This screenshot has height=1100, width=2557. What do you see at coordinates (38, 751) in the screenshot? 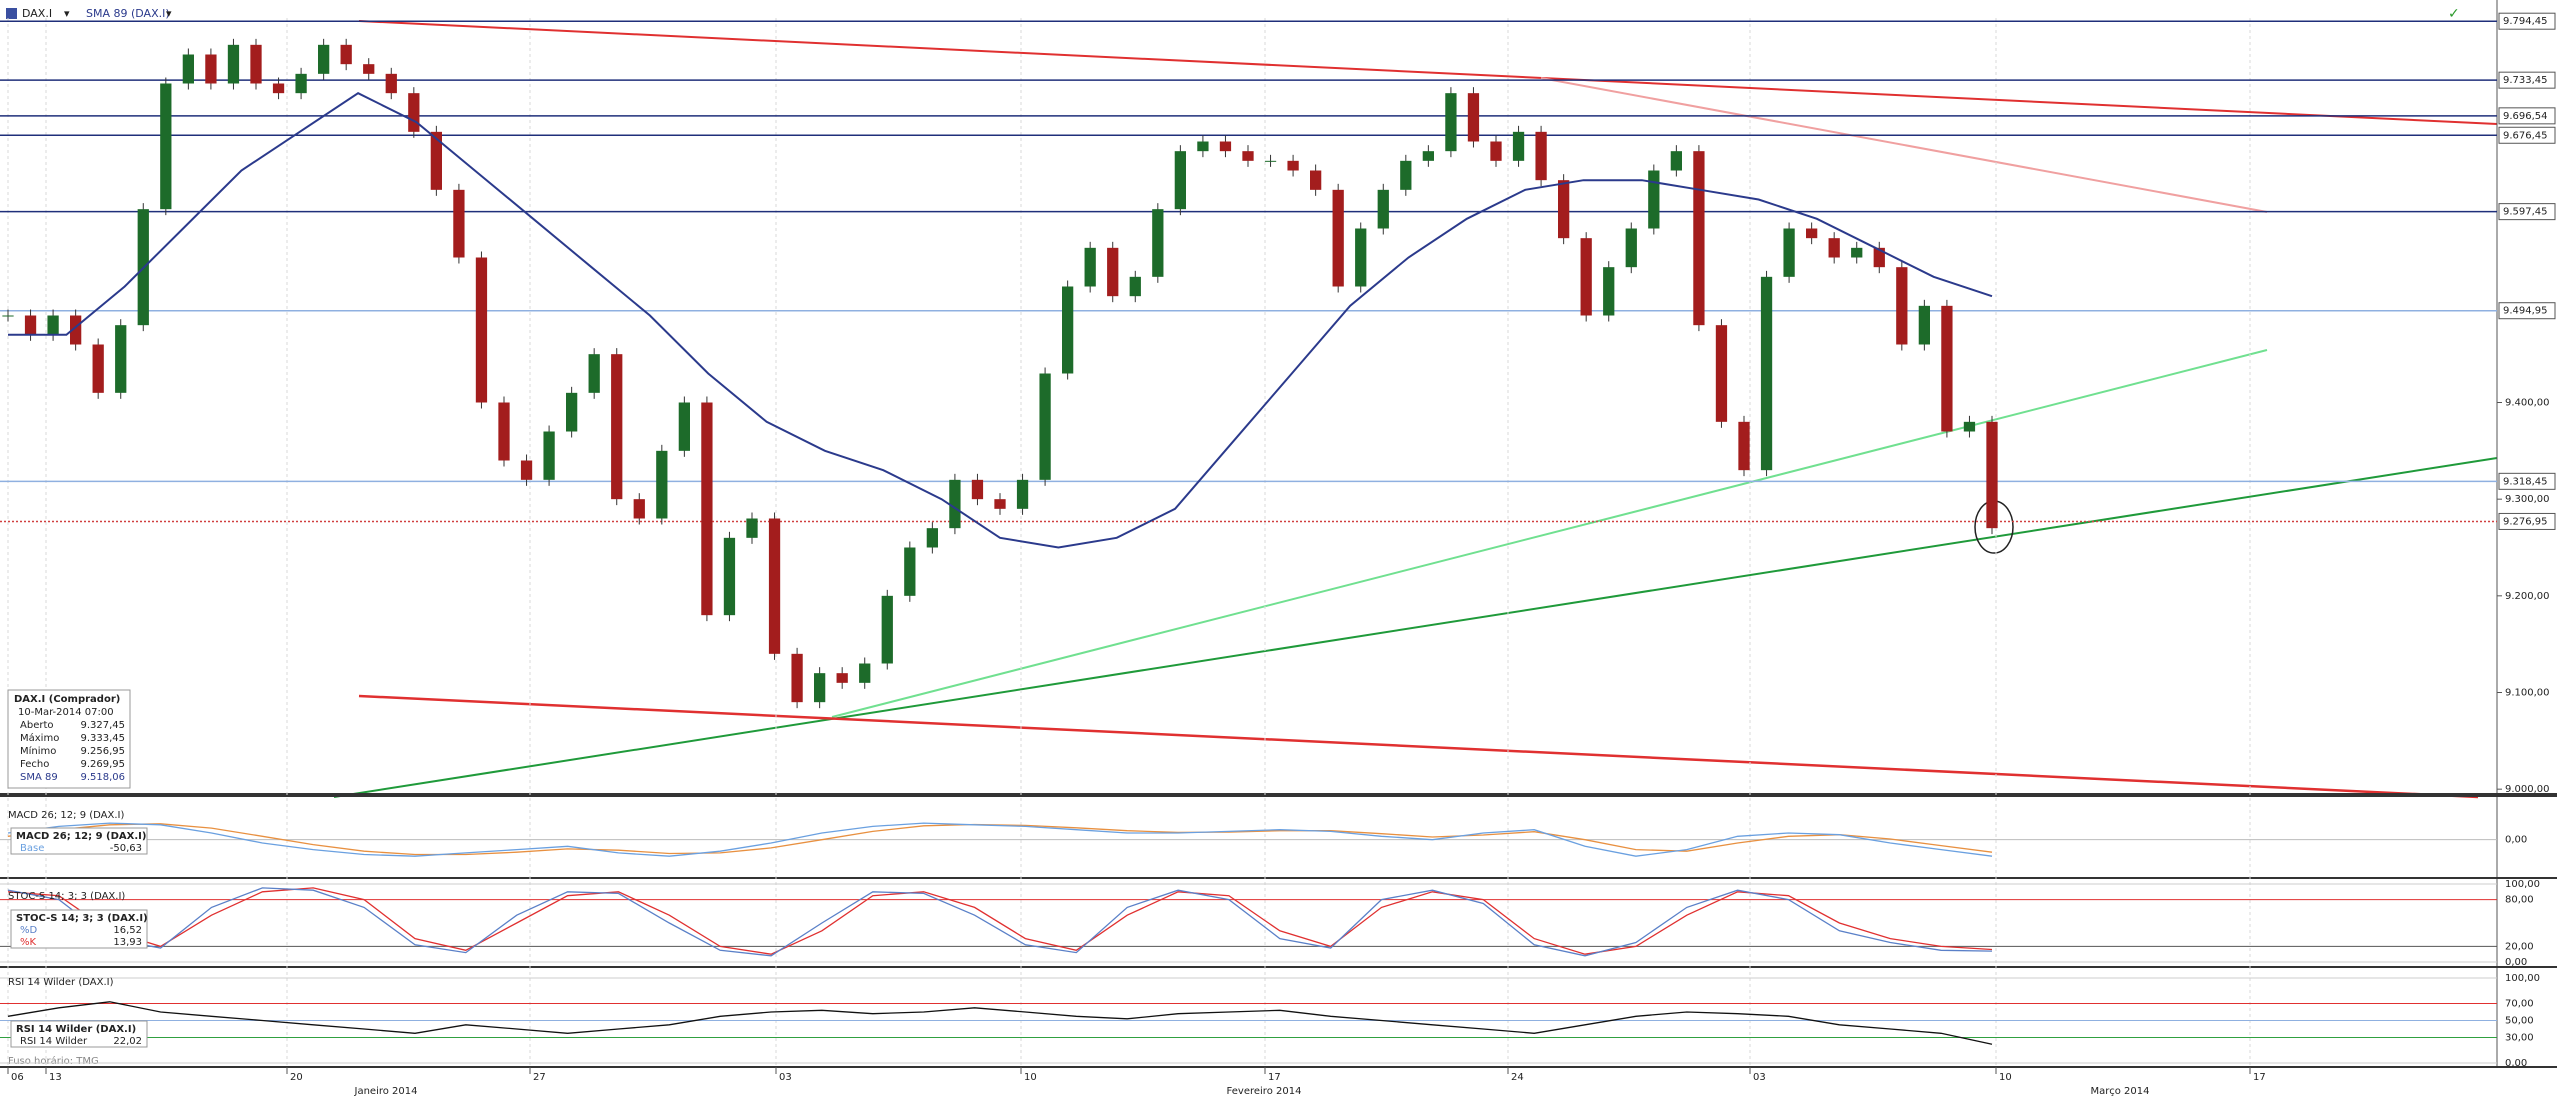
I see `info-label: Mínimo` at bounding box center [38, 751].